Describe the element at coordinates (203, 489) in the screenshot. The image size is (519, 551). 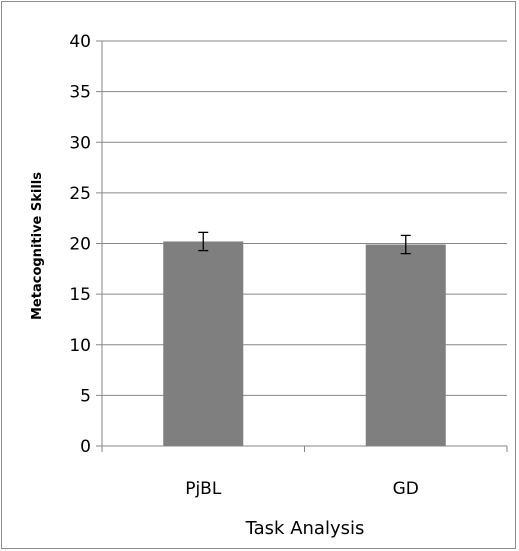
I see `x-tick-label-pjbl: PjBL` at that location.